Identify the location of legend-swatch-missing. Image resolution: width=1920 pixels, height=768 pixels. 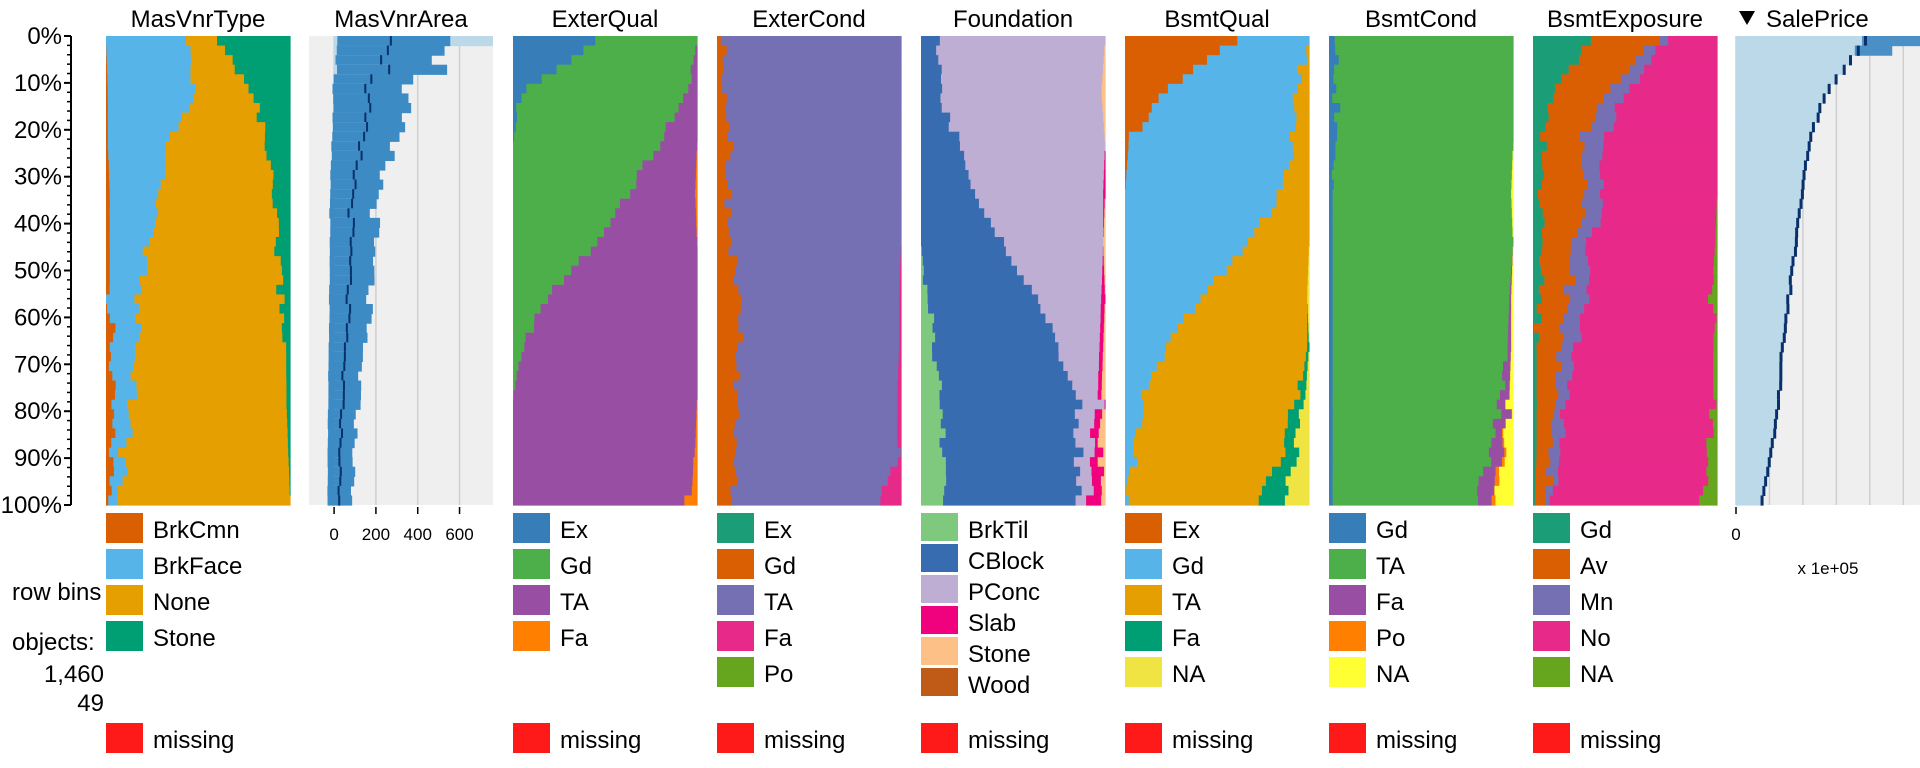
(1551, 738).